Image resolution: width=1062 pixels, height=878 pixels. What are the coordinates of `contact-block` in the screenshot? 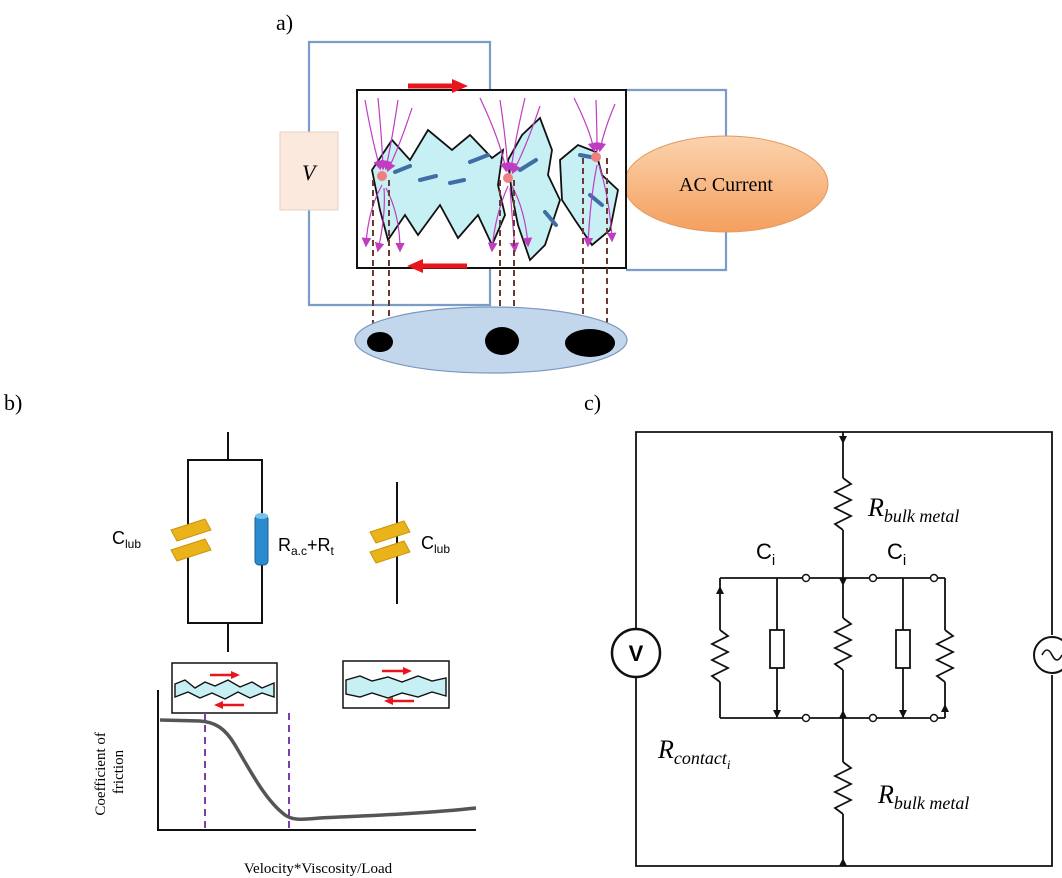 It's located at (491, 176).